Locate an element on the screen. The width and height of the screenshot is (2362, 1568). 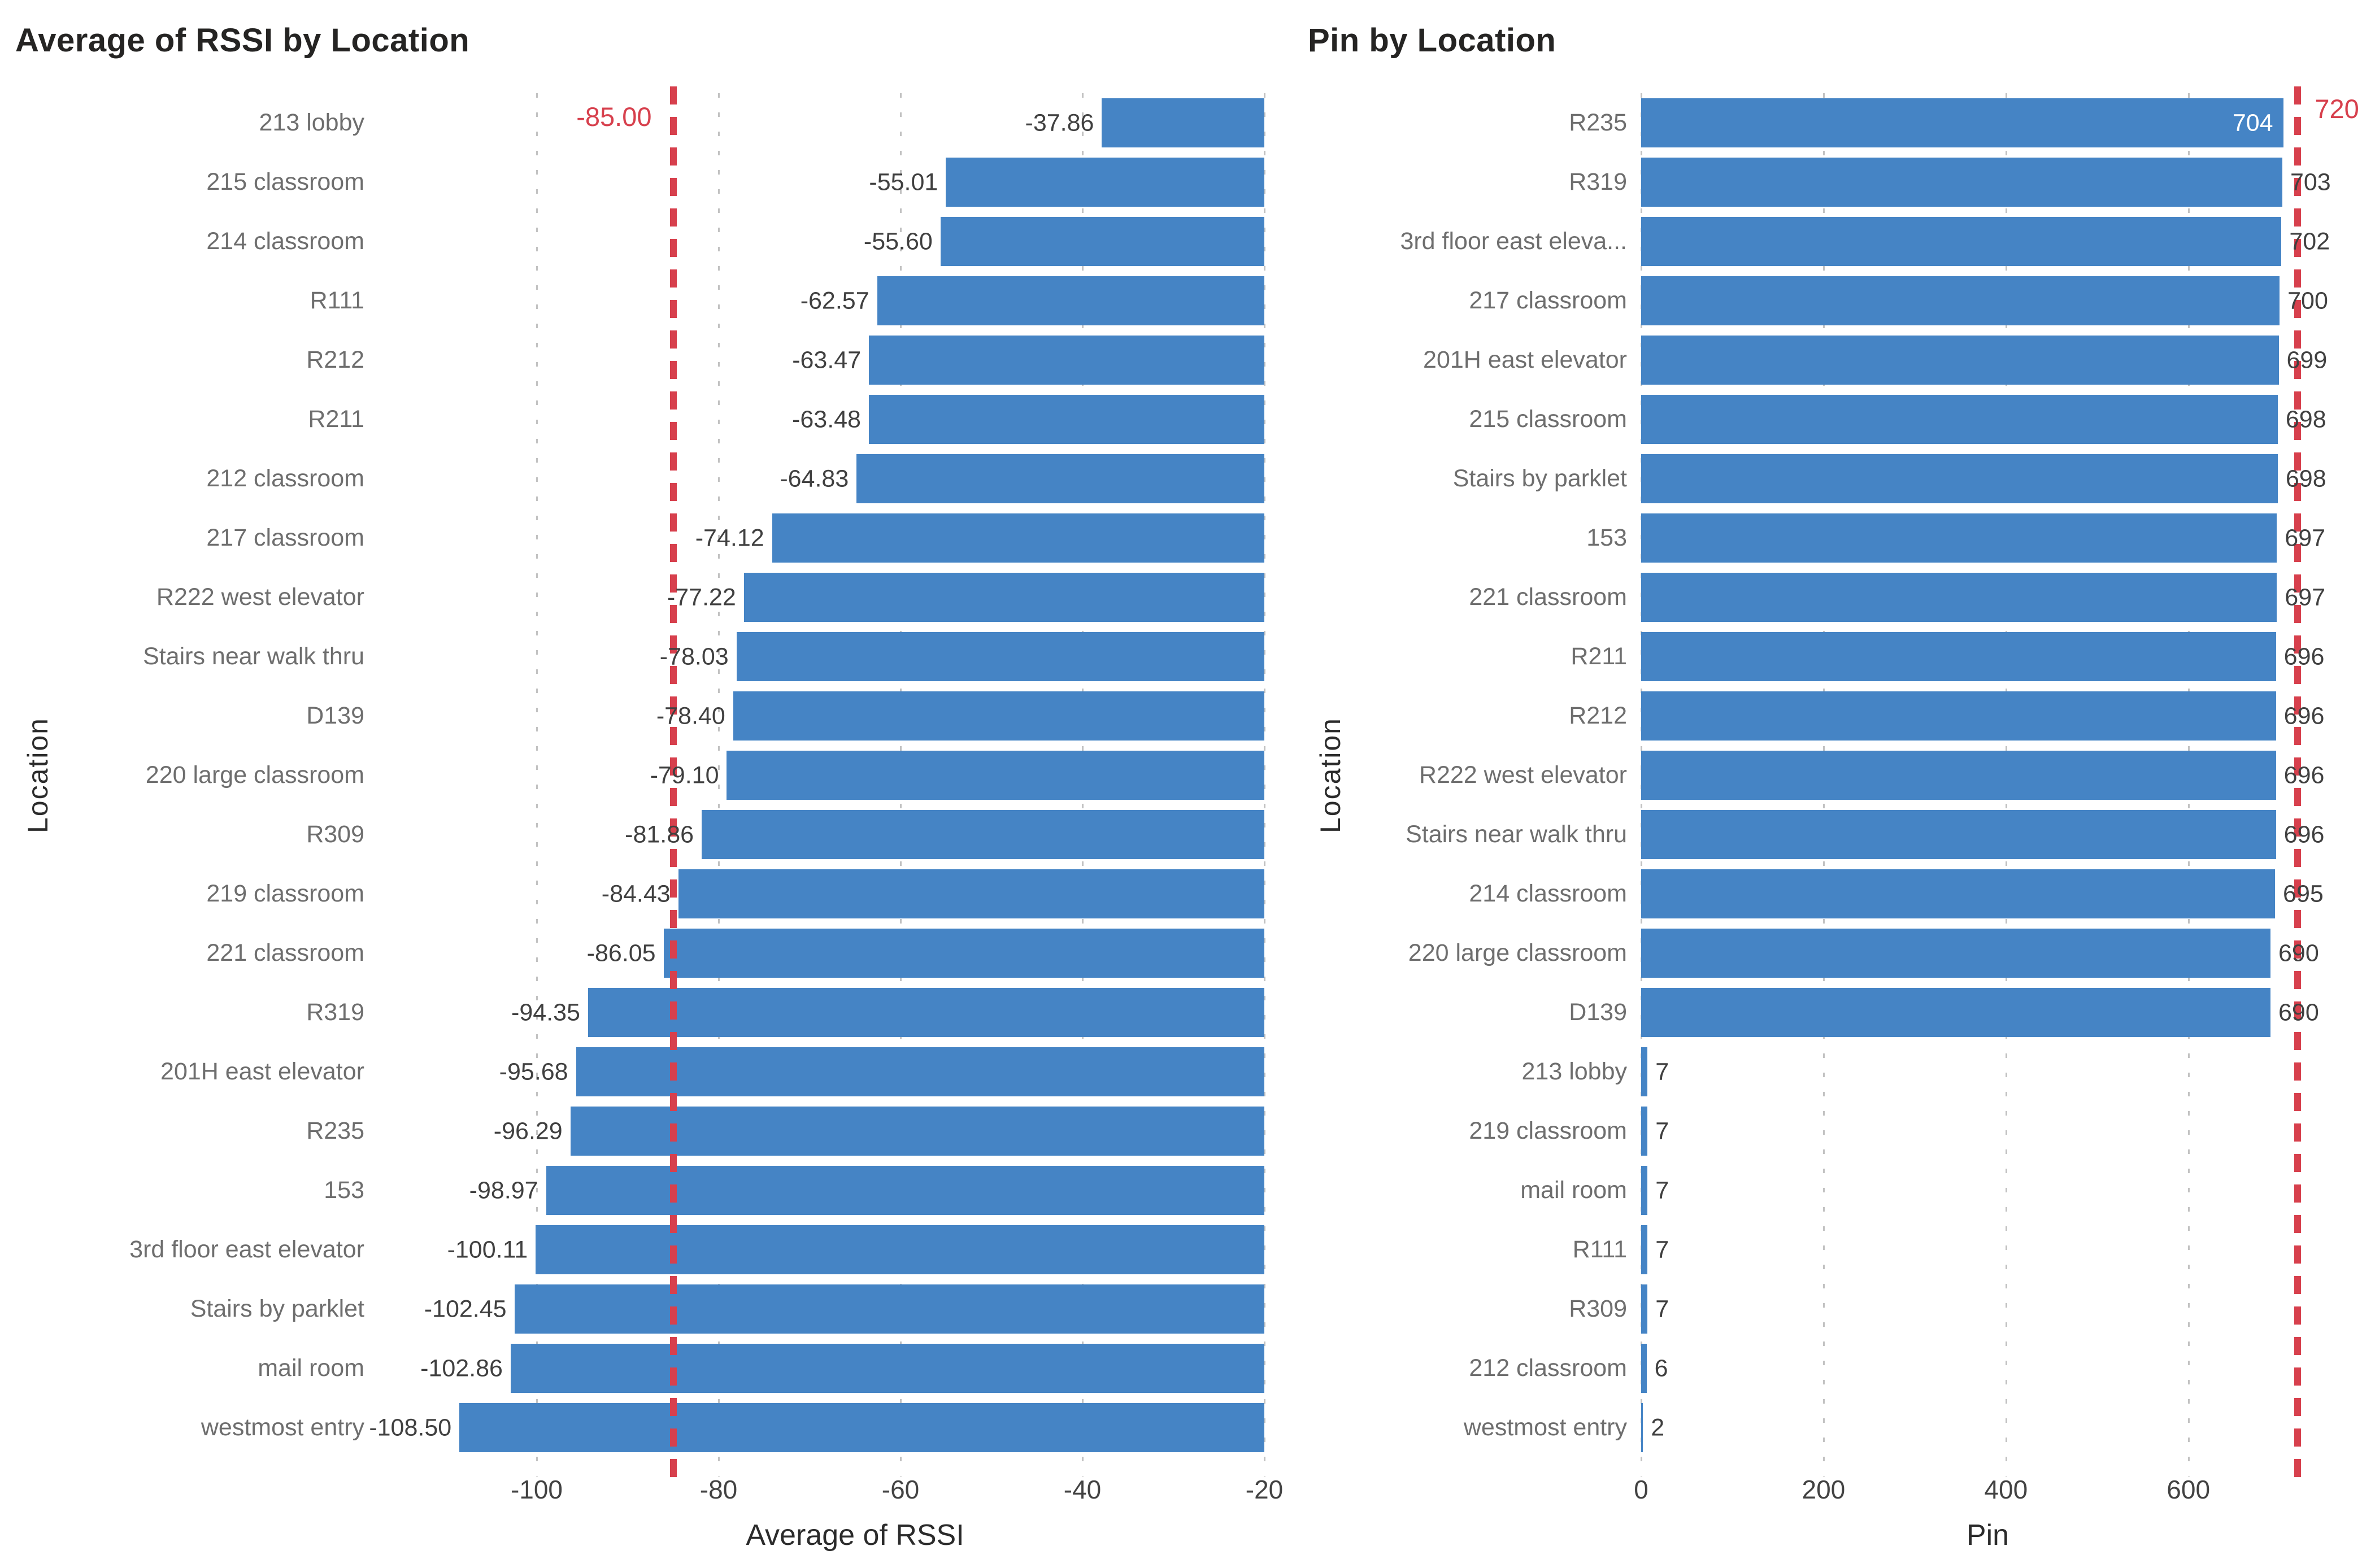
bar-value-label: -98.97 is located at coordinates (503, 1190).